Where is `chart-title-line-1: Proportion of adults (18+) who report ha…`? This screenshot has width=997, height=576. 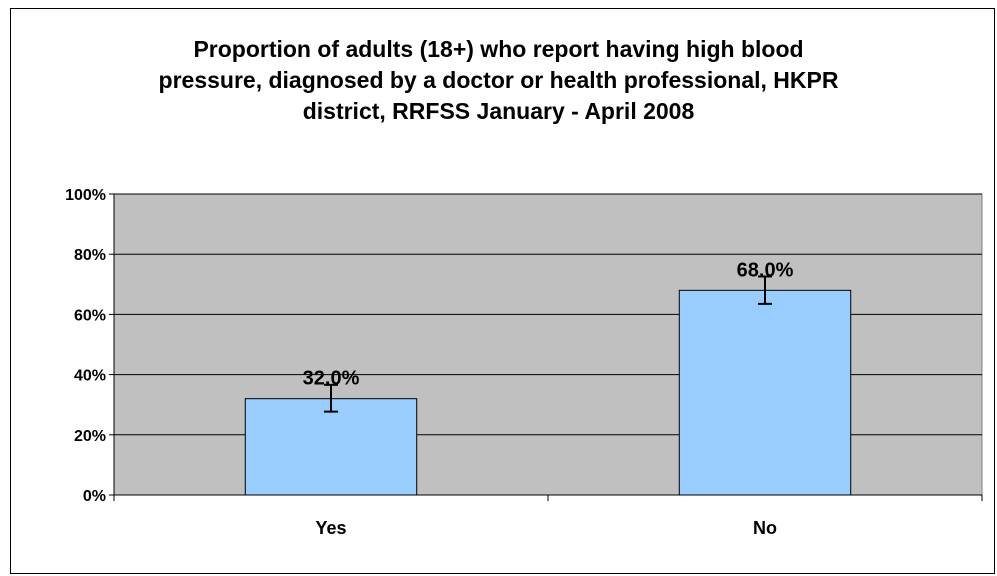
chart-title-line-1: Proportion of adults (18+) who report ha… is located at coordinates (498, 49).